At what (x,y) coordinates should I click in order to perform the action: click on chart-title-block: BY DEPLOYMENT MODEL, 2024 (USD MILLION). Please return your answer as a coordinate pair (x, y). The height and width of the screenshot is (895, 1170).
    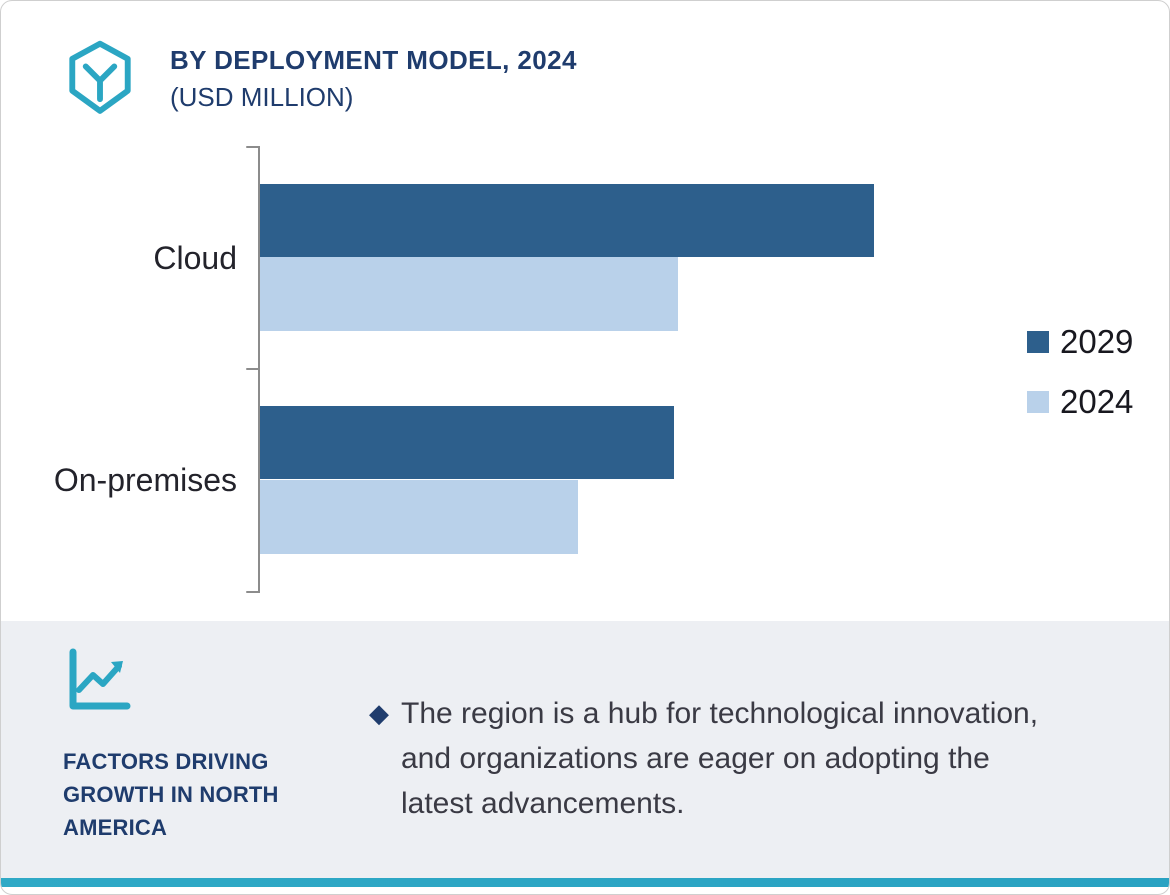
    Looking at the image, I should click on (373, 79).